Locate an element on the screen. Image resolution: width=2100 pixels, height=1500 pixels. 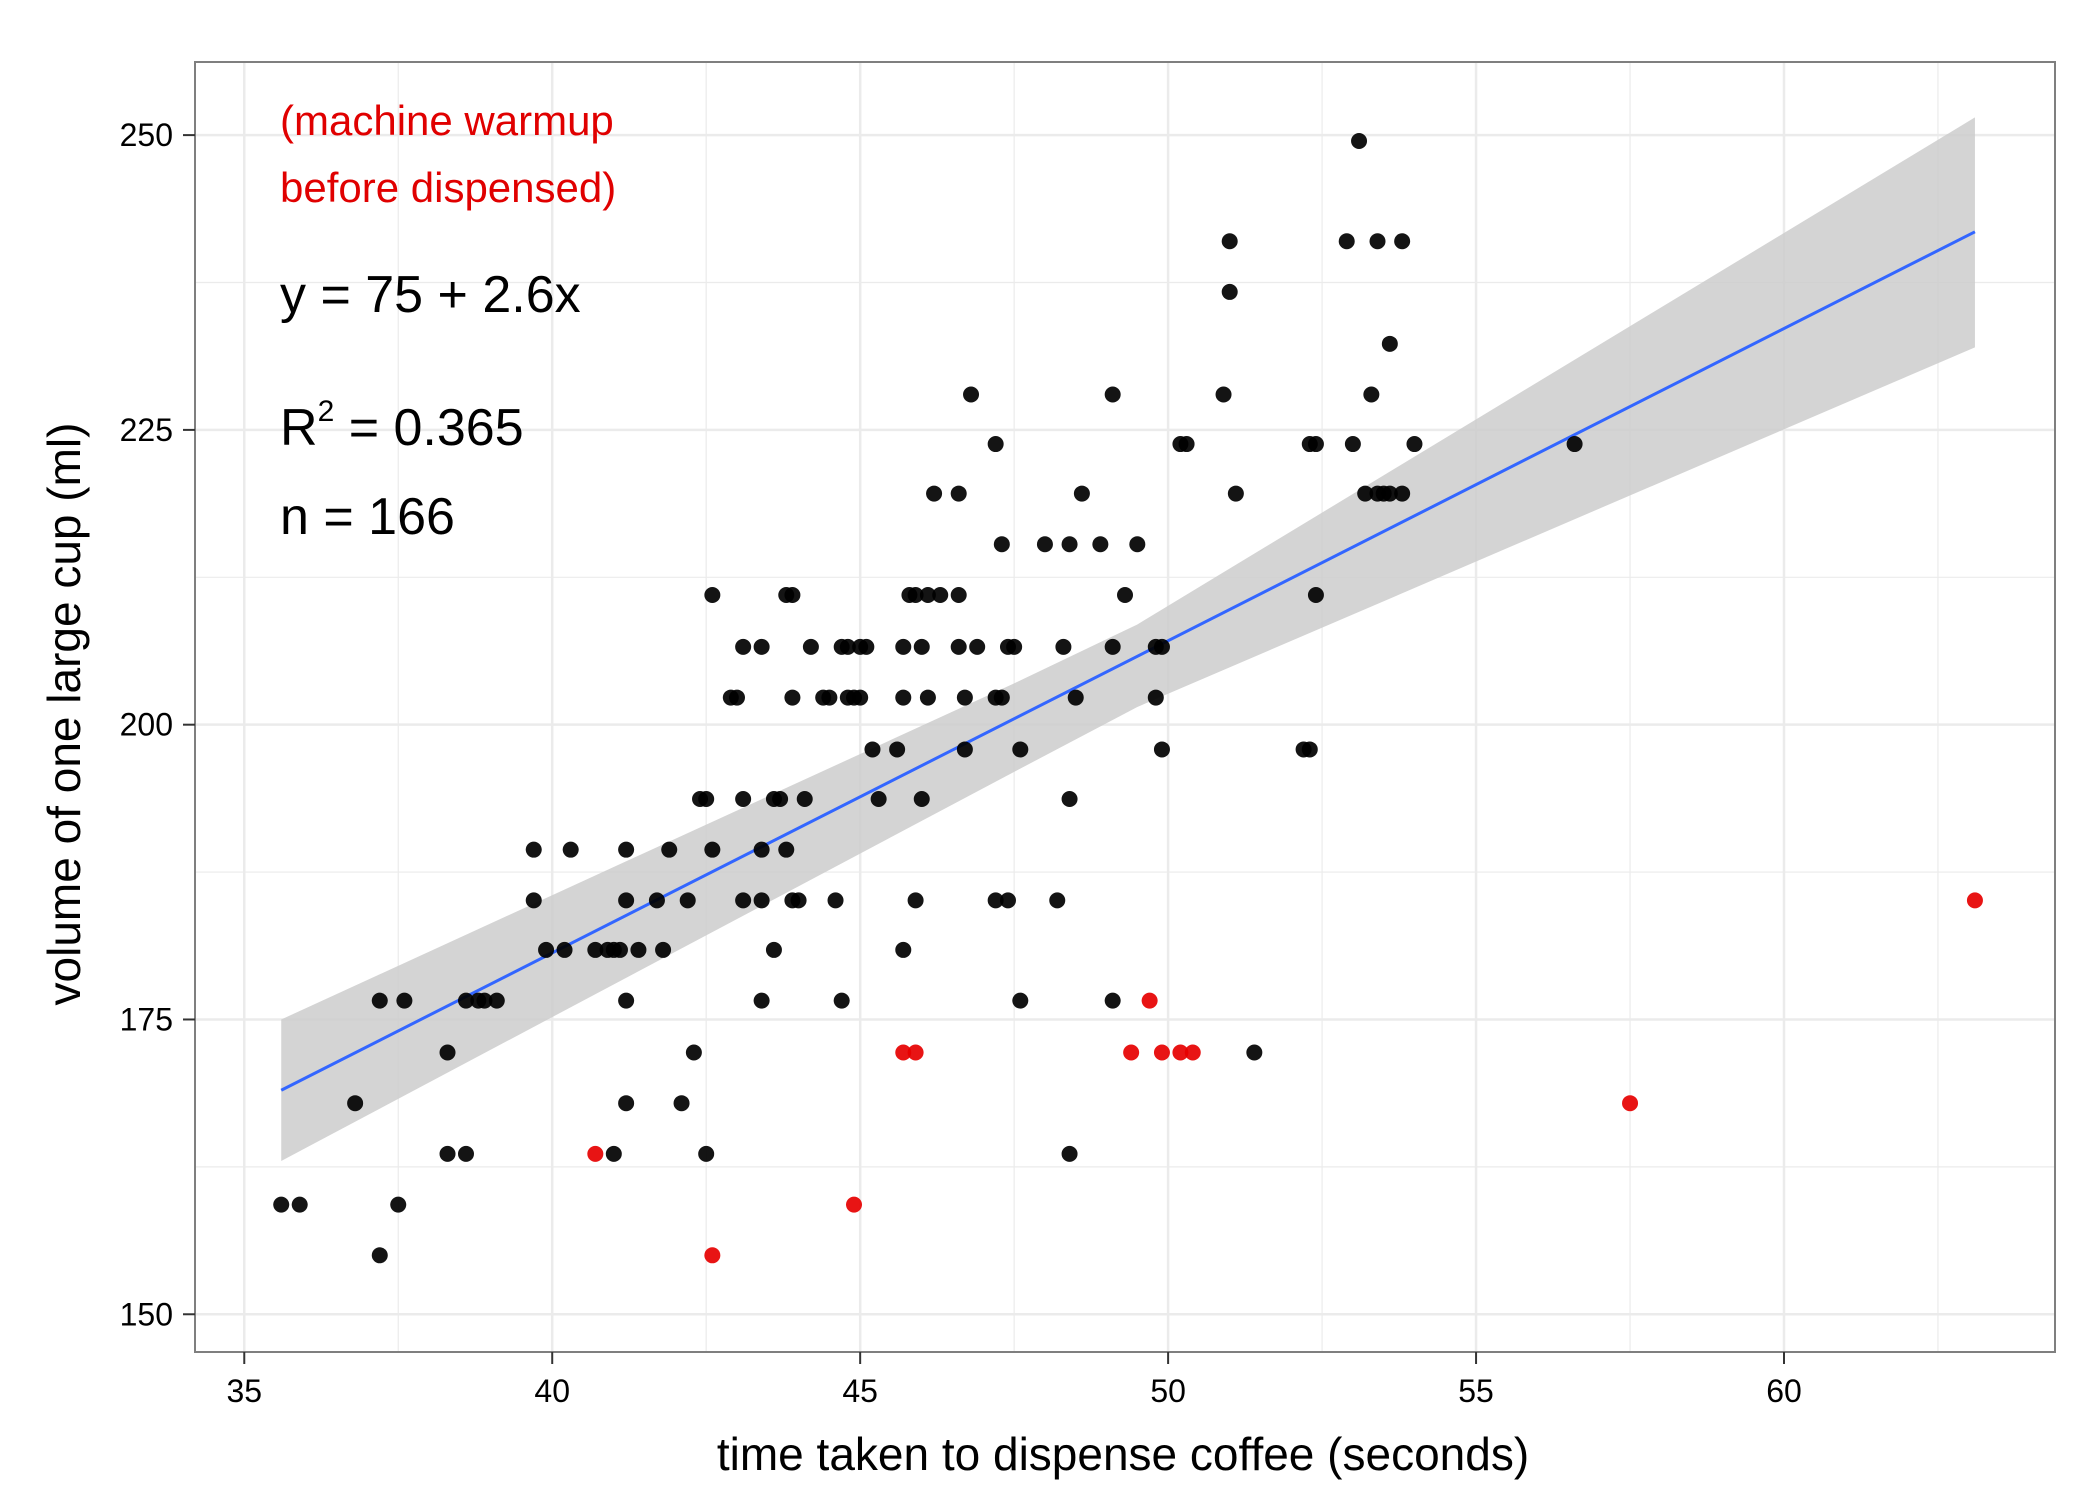
y-tick-label: 200 is located at coordinates (146, 725).